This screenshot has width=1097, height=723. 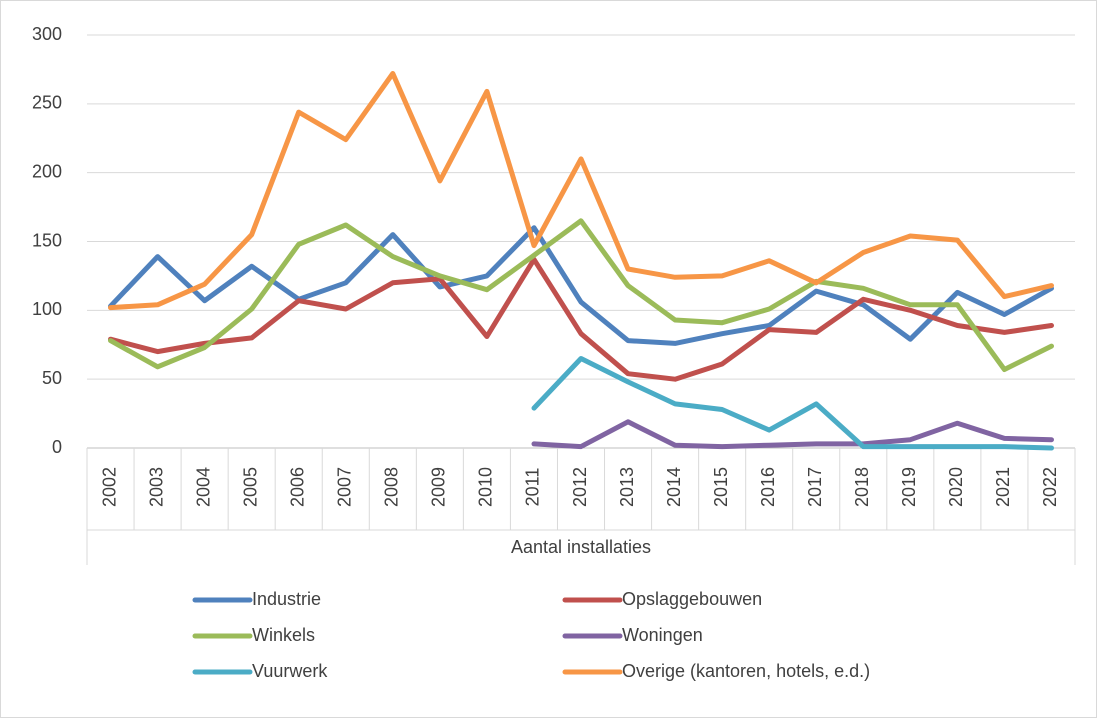 I want to click on x-tick-label: 2010, so click(x=486, y=487).